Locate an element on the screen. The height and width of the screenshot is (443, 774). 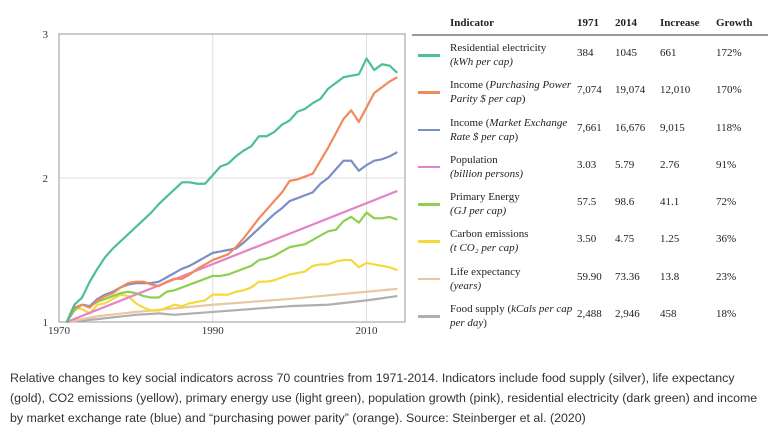
indicator-unit: (kWh per cap) is located at coordinates (481, 62).